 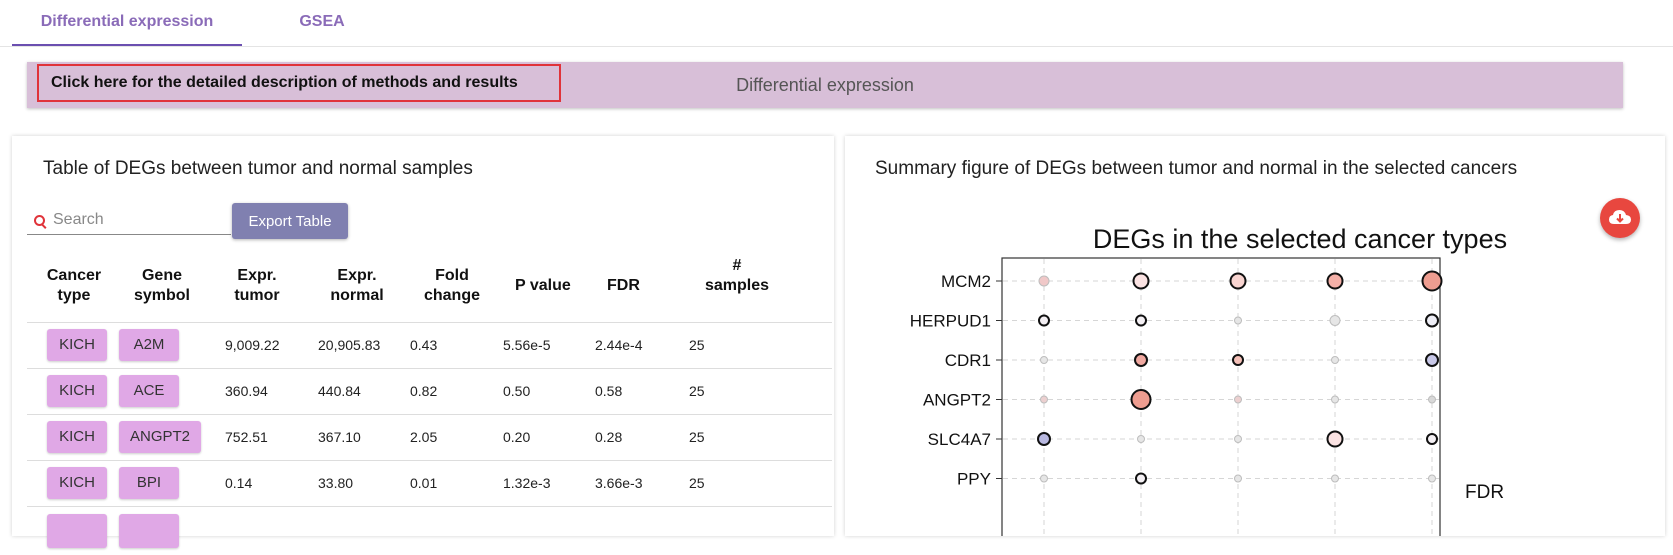 What do you see at coordinates (974, 479) in the screenshot?
I see `y-tick-label: PPY` at bounding box center [974, 479].